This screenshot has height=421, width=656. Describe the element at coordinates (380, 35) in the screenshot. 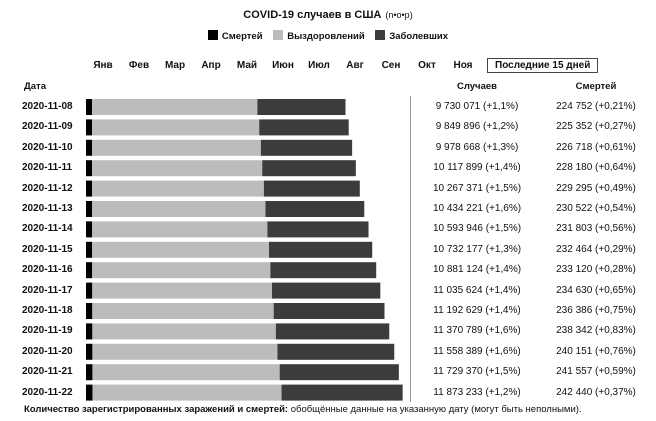

I see `legend-swatch-active` at that location.